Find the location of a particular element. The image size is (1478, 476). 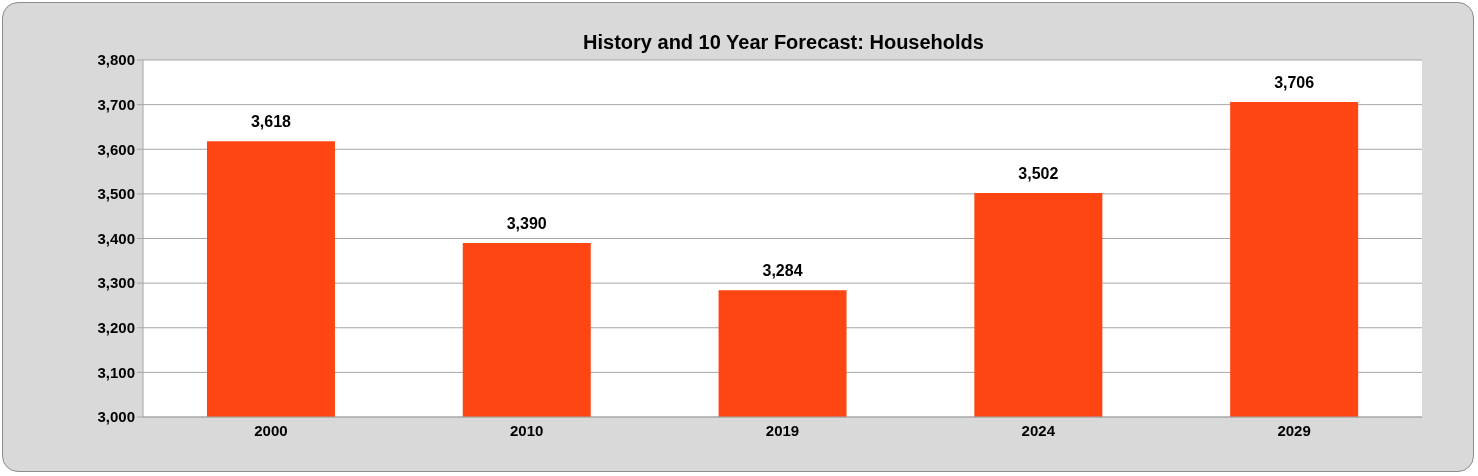

y-tick-label: 3,800 is located at coordinates (116, 60).